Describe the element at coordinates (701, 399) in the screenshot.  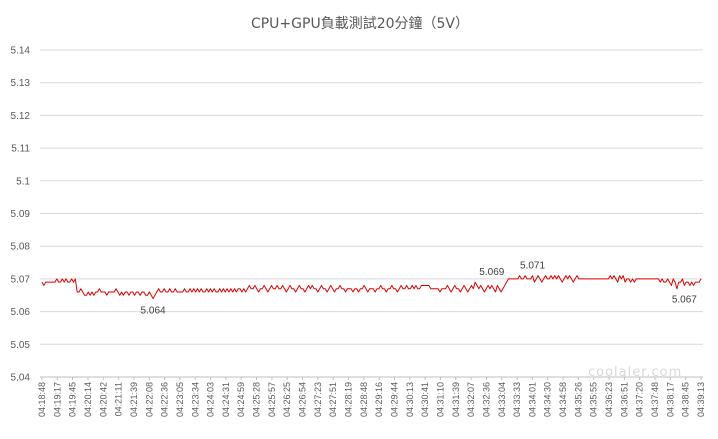
I see `x-tick-label: 04:39:13` at that location.